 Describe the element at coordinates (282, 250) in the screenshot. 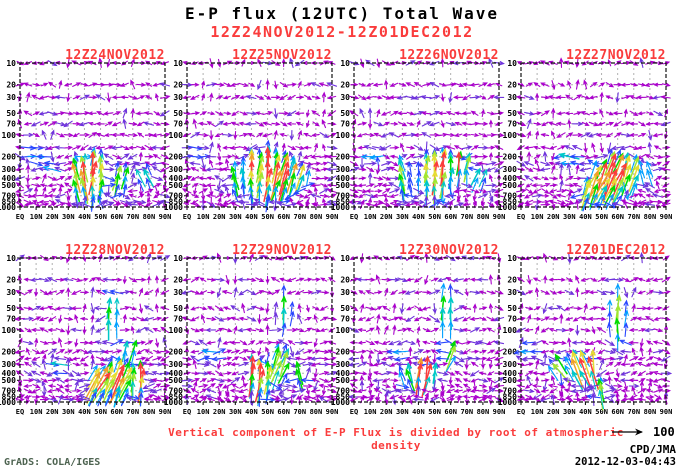

I see `panel-date-title: 12Z29NOV2012` at that location.